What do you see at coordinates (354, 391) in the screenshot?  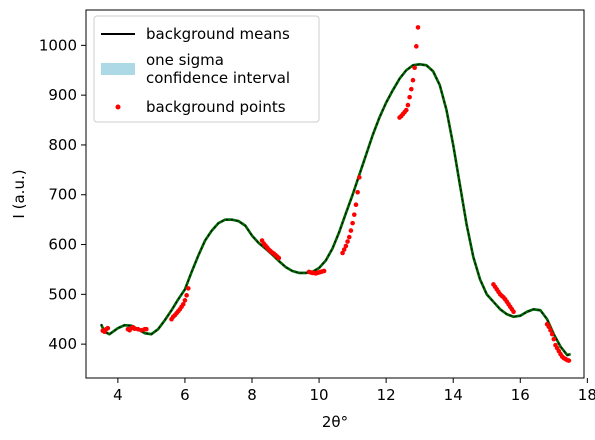 I see `x-ticks: 4 6 8 10 12 14 16 18` at bounding box center [354, 391].